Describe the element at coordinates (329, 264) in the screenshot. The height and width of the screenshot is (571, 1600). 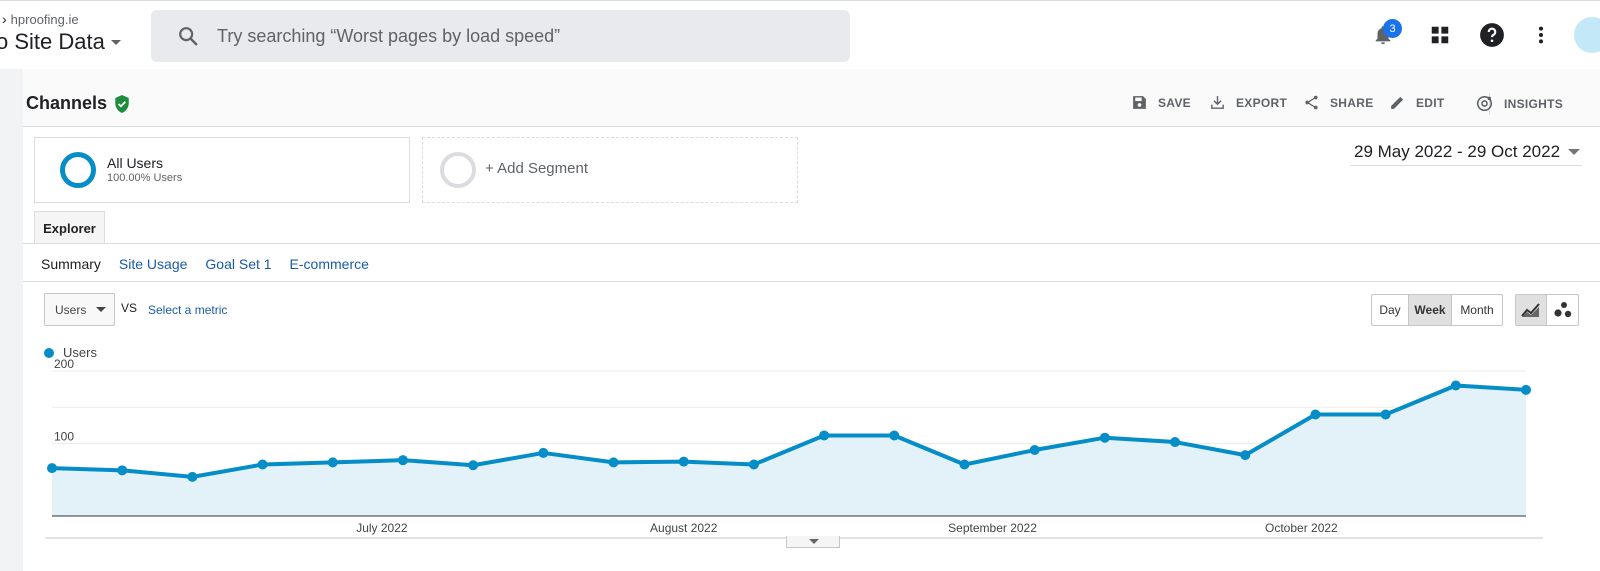
I see `subtab-ecommerce: E-commerce` at that location.